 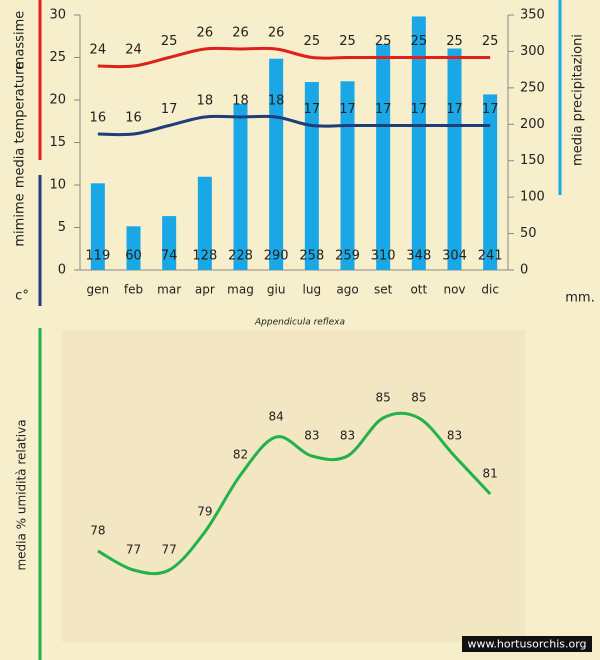 I want to click on x-tick-label: dic, so click(x=490, y=290).